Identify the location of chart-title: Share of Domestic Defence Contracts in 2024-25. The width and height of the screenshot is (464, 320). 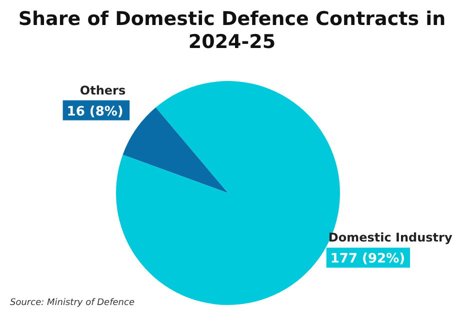
(232, 31).